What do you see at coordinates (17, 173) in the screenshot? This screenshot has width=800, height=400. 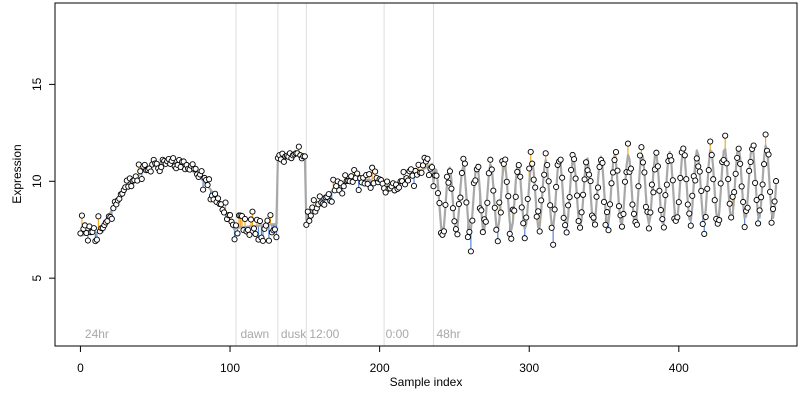 I see `y-axis-title: Expression` at bounding box center [17, 173].